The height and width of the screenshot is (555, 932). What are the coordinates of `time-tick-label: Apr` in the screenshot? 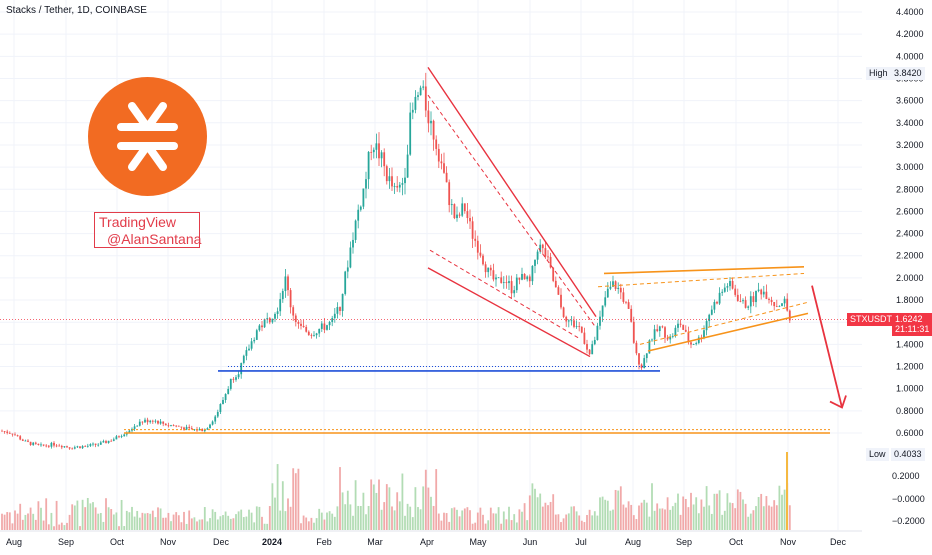 It's located at (427, 542).